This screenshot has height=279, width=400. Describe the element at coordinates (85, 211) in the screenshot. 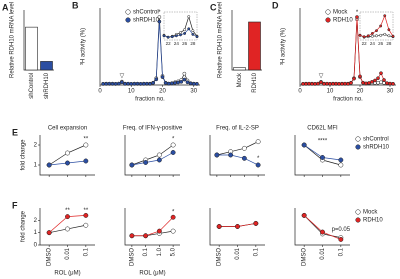

I see `annotation: **` at that location.